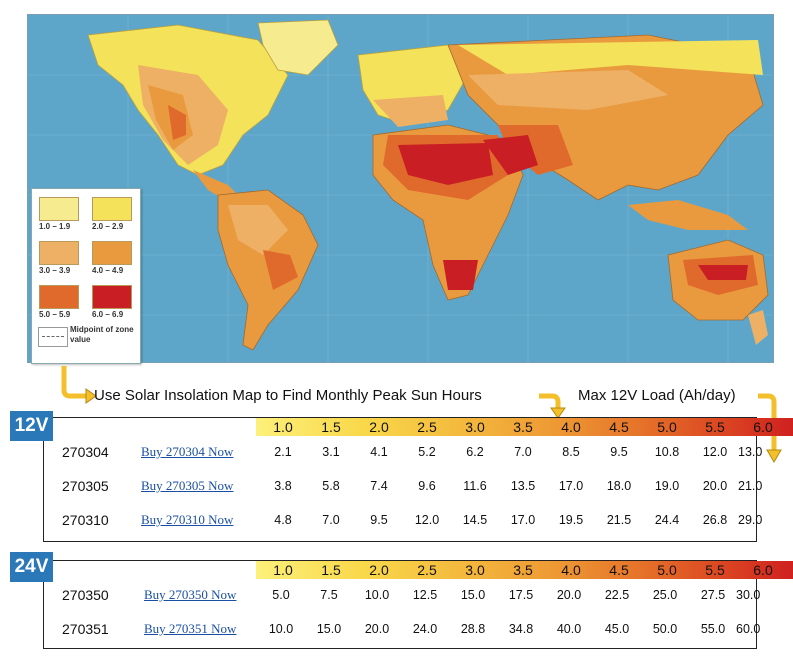 The width and height of the screenshot is (793, 661). What do you see at coordinates (617, 629) in the screenshot?
I see `load-value: 45.0` at bounding box center [617, 629].